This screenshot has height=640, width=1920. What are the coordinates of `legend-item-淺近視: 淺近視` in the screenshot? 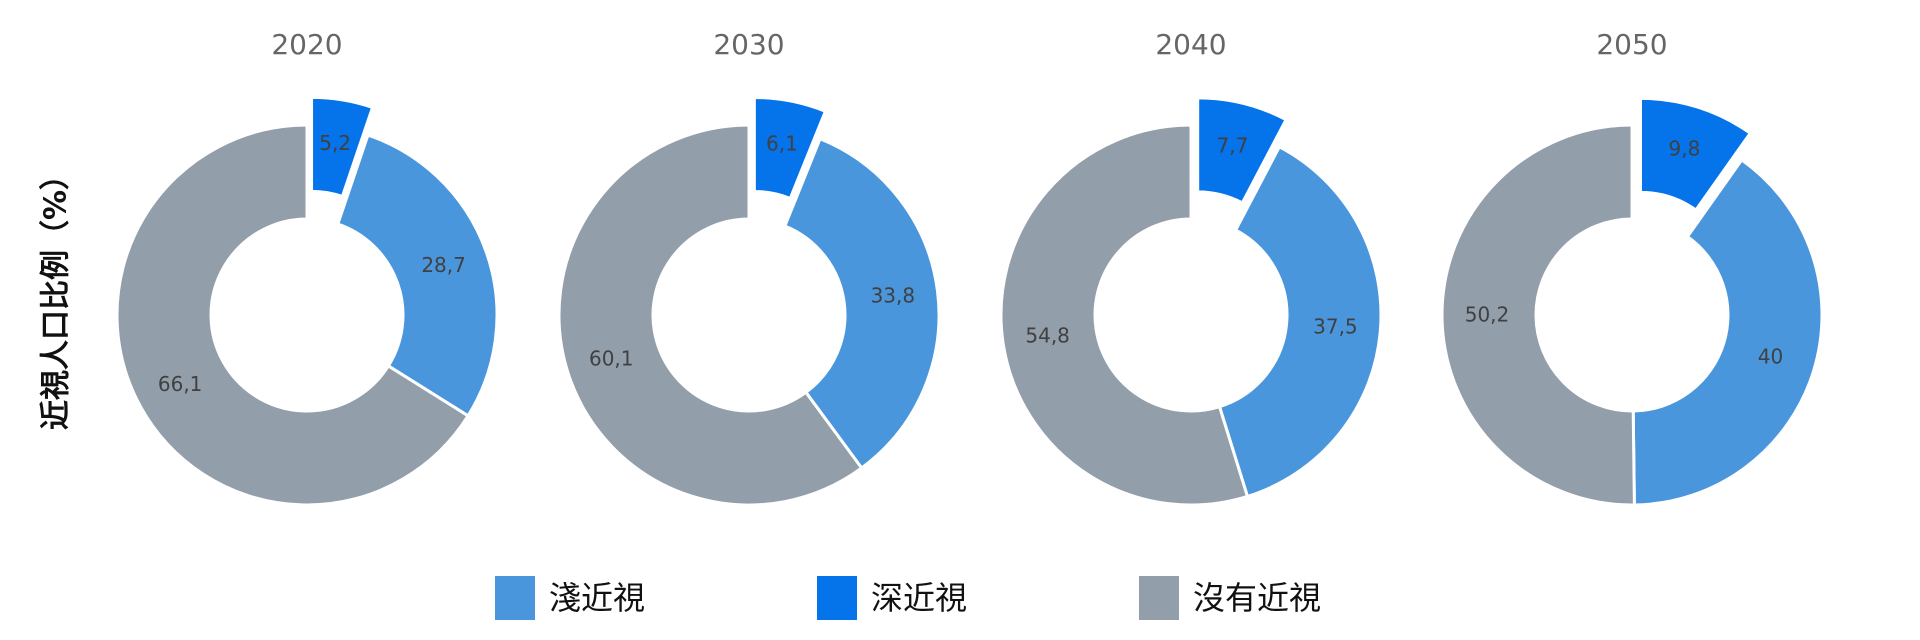 It's located at (570, 598).